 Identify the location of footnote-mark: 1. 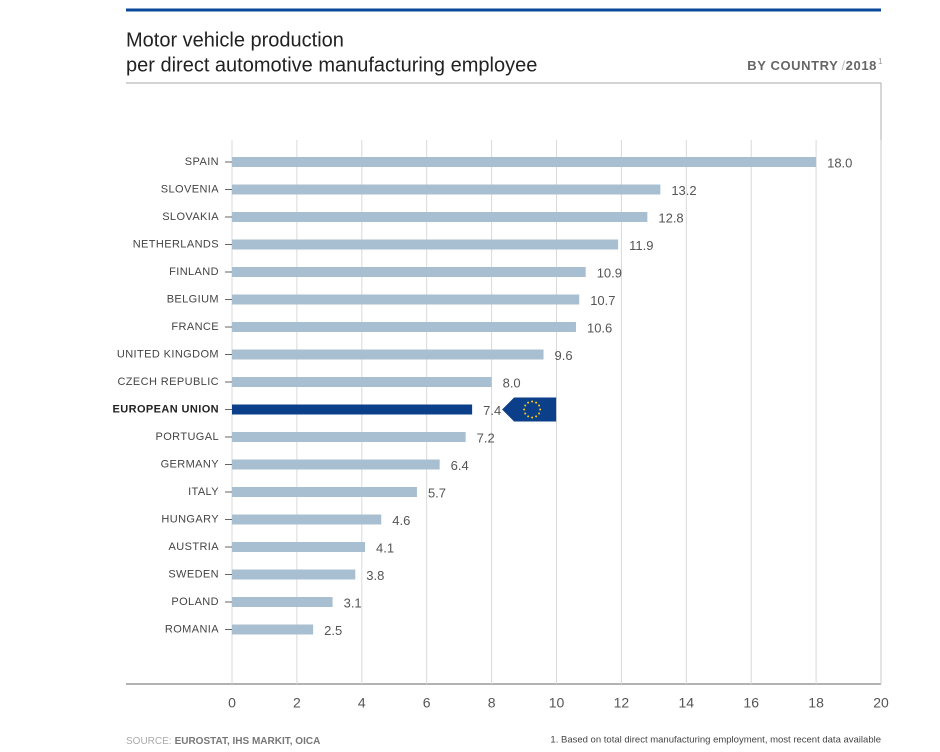
(880, 61).